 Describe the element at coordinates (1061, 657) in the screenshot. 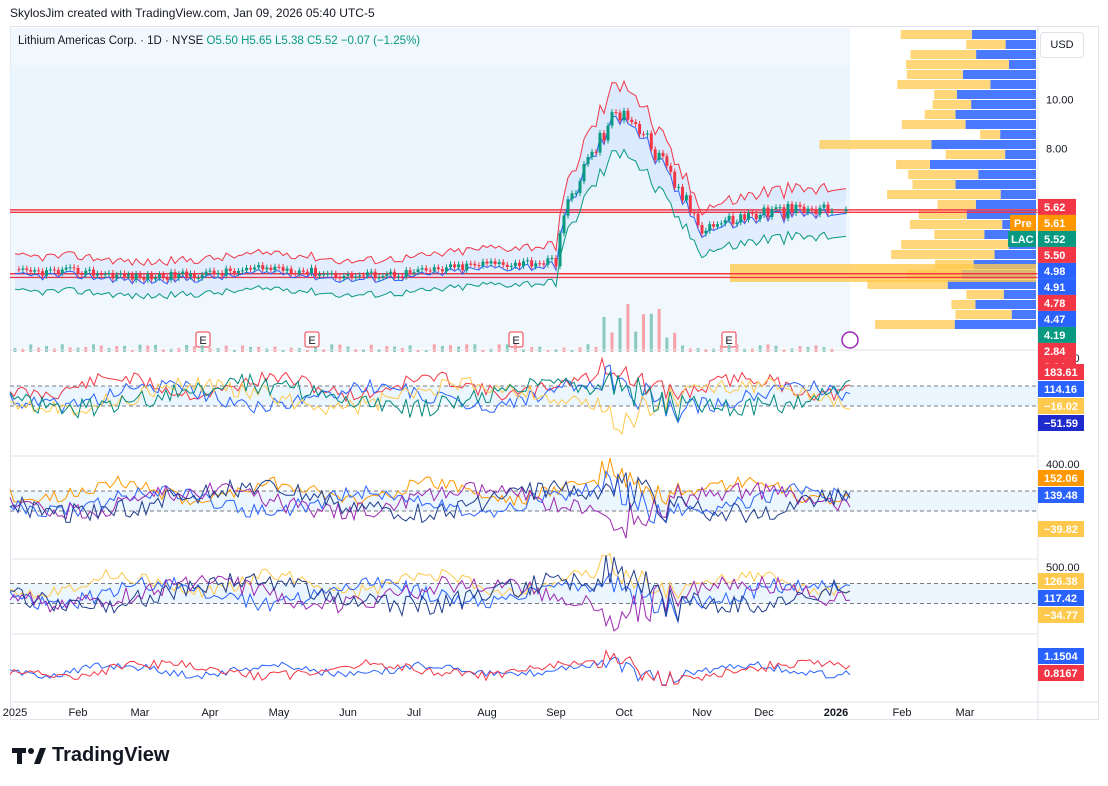

I see `pane-value-text: 1.1504` at that location.